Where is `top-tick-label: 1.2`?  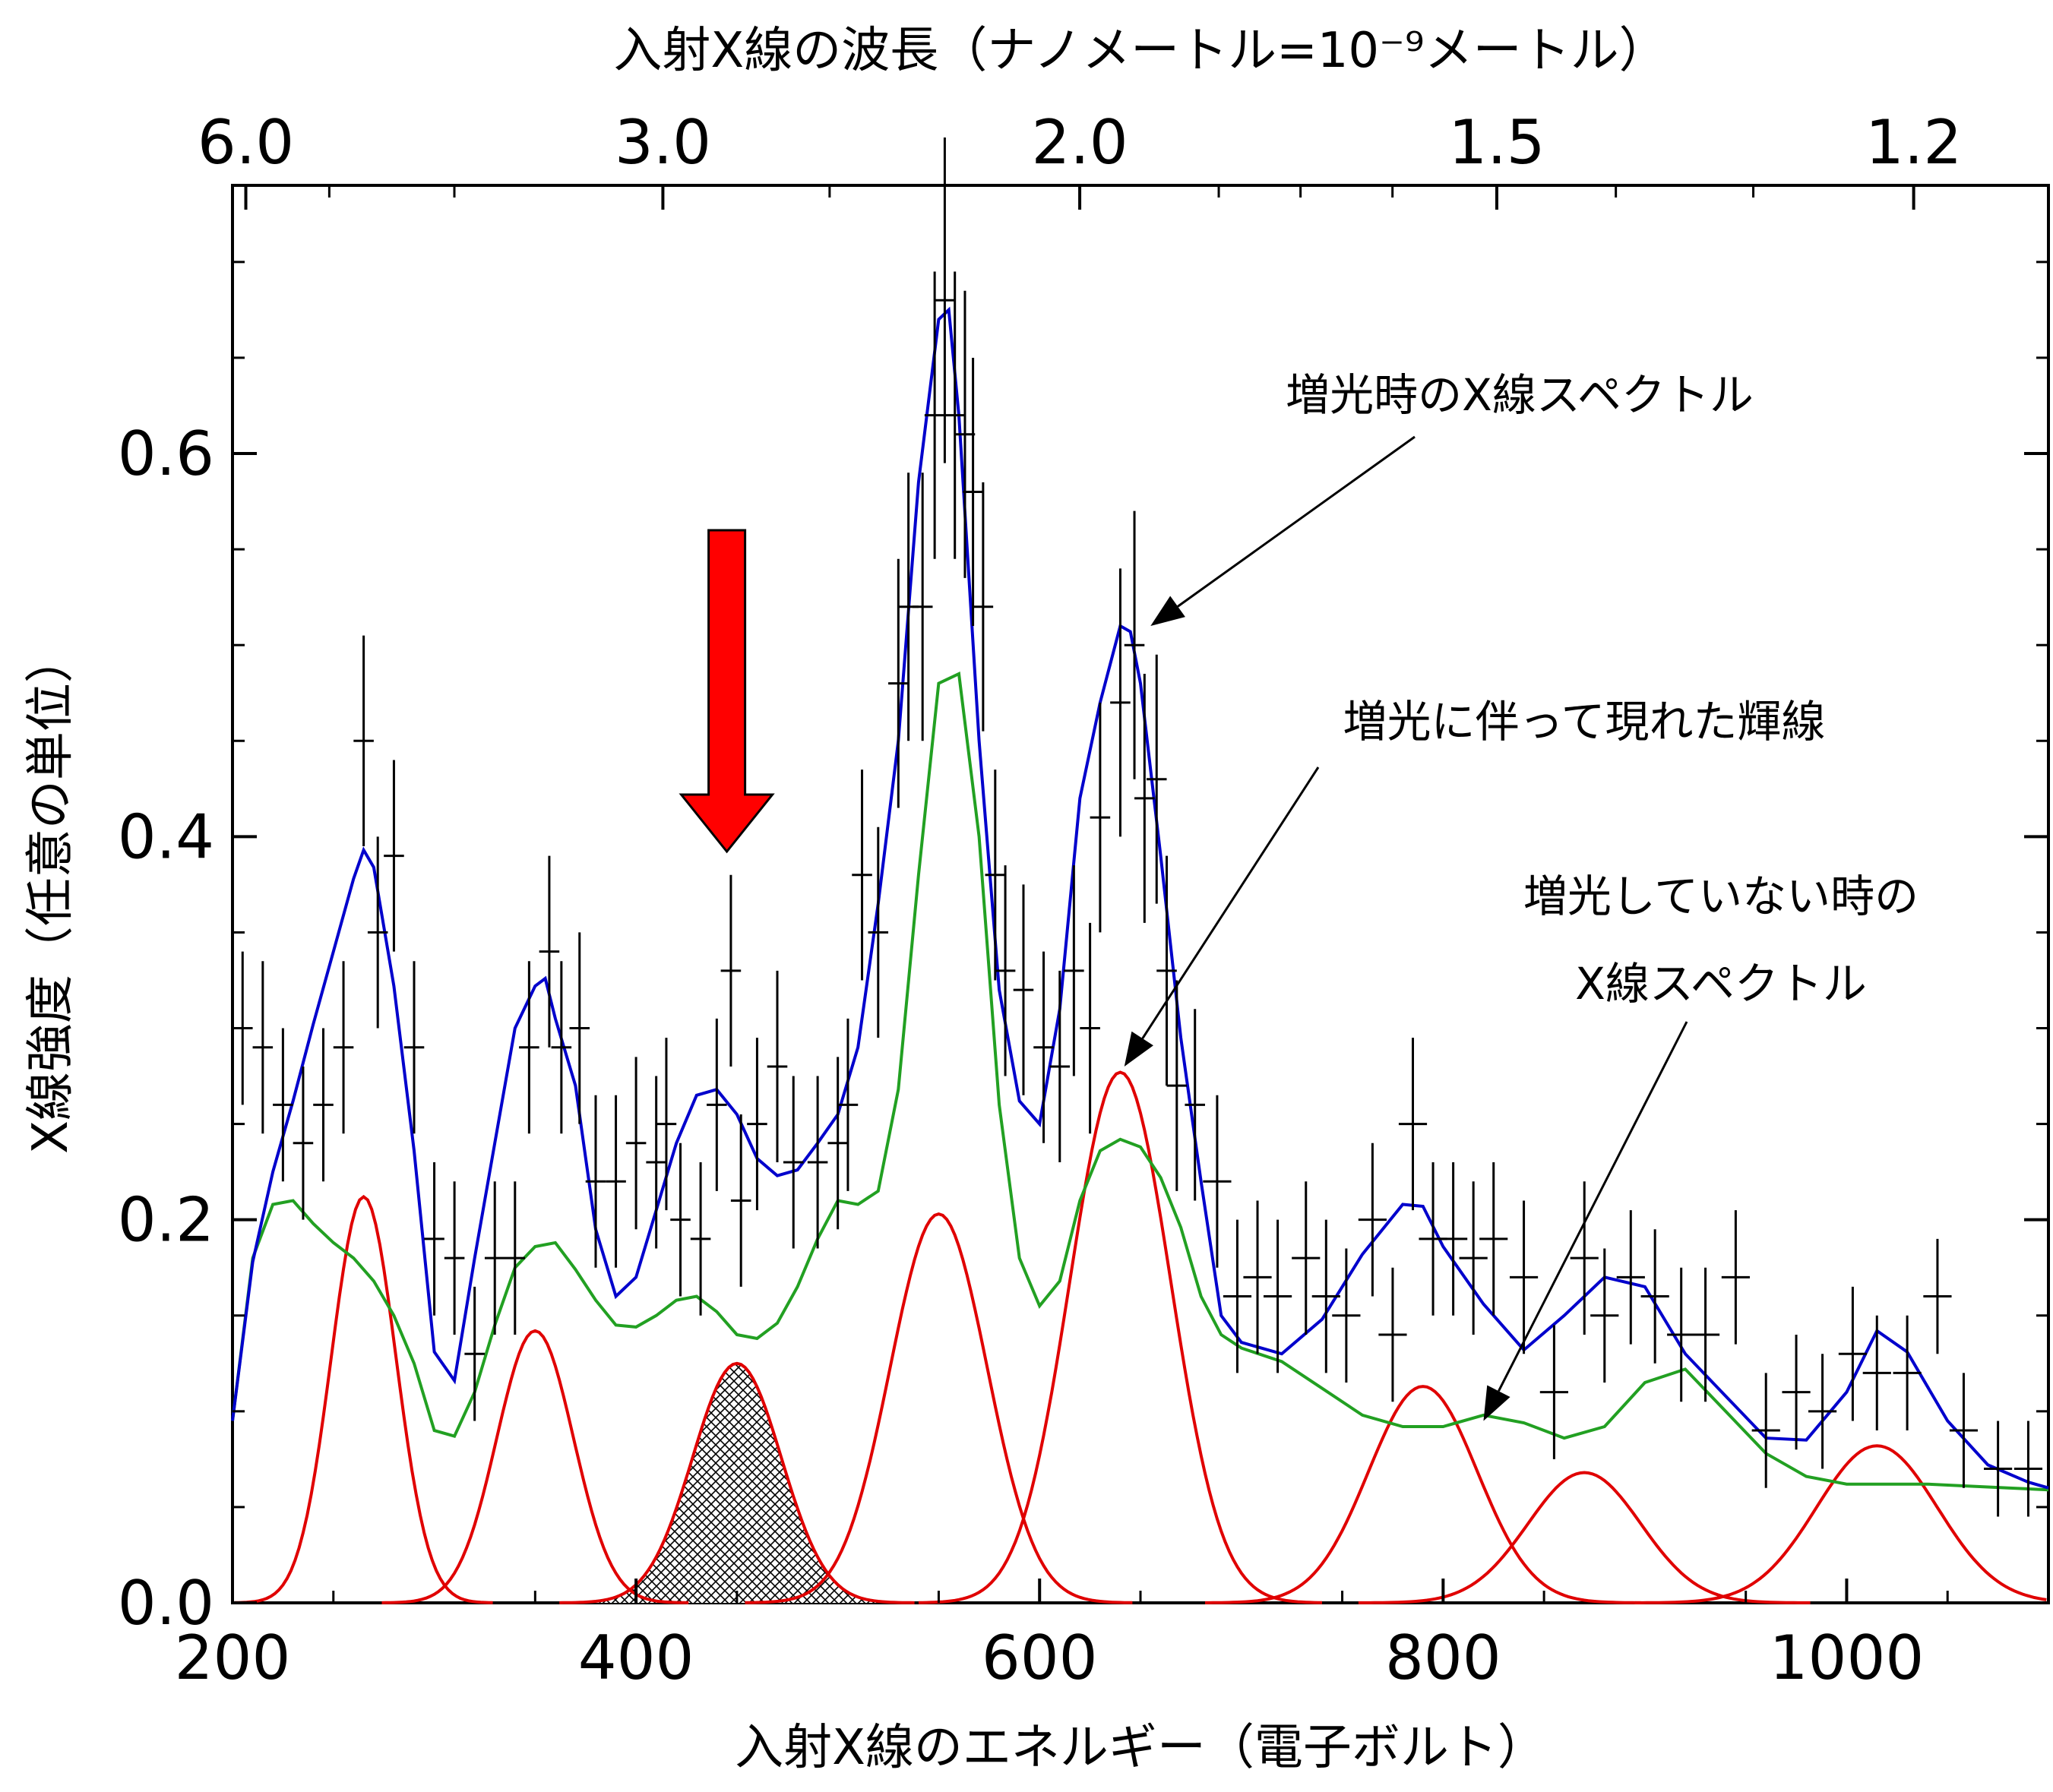 top-tick-label: 1.2 is located at coordinates (1913, 142).